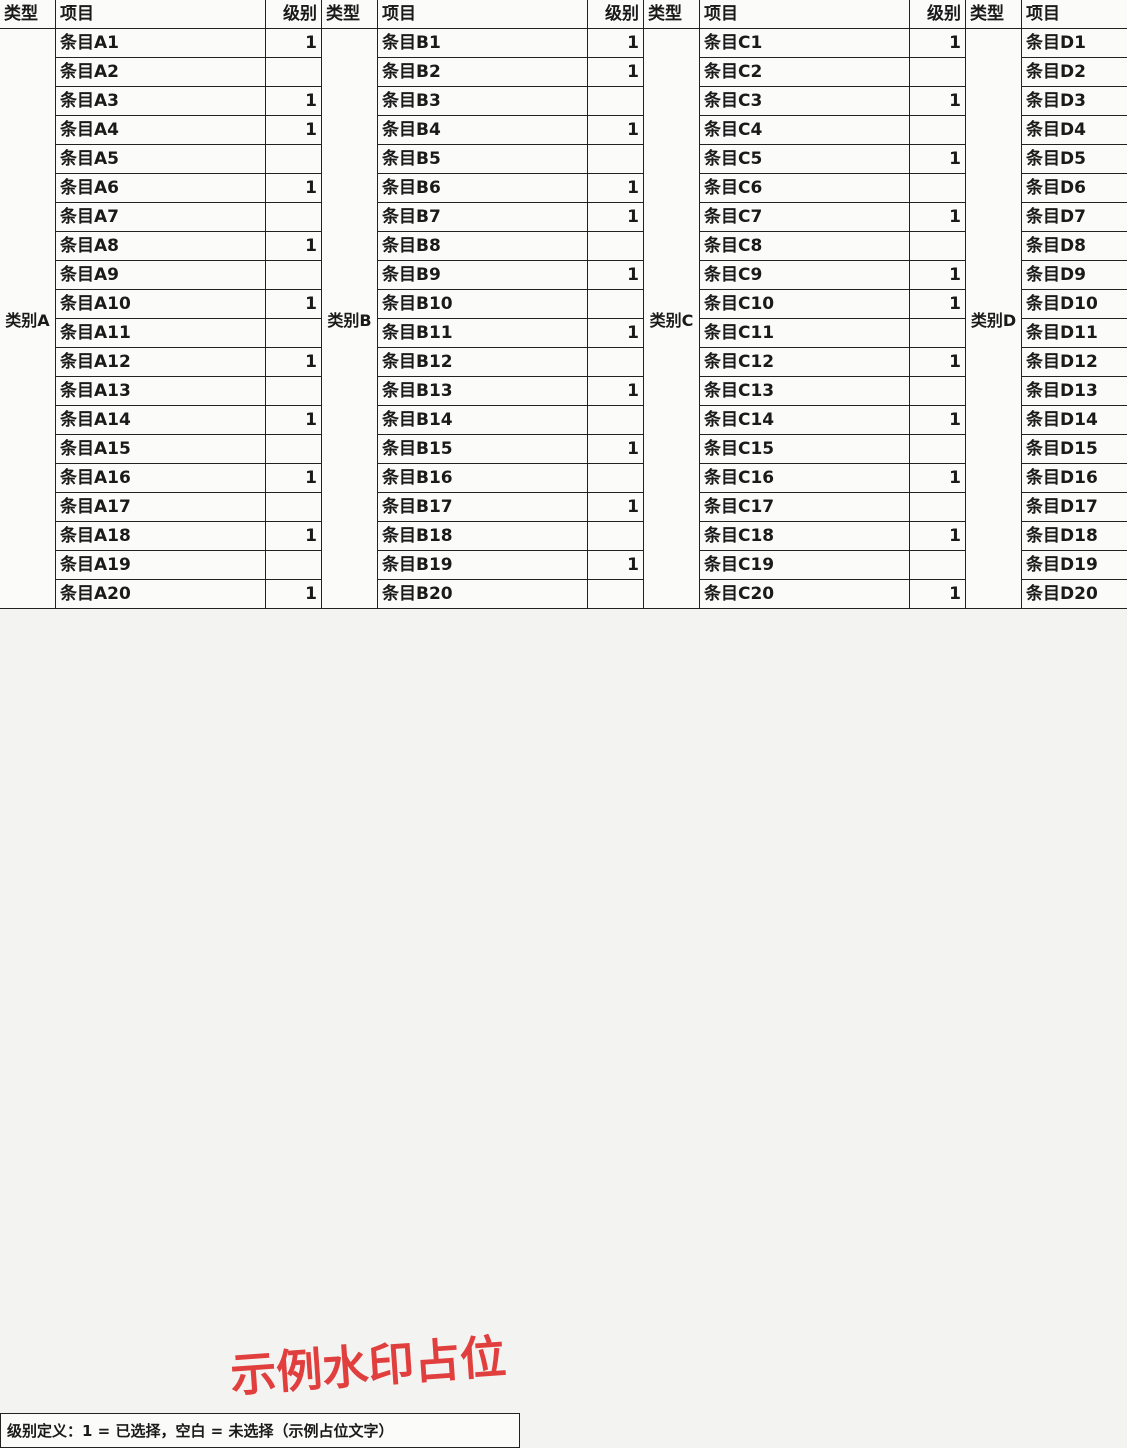 The height and width of the screenshot is (1448, 1127). Describe the element at coordinates (483, 333) in the screenshot. I see `item-cell: 条目B11` at that location.